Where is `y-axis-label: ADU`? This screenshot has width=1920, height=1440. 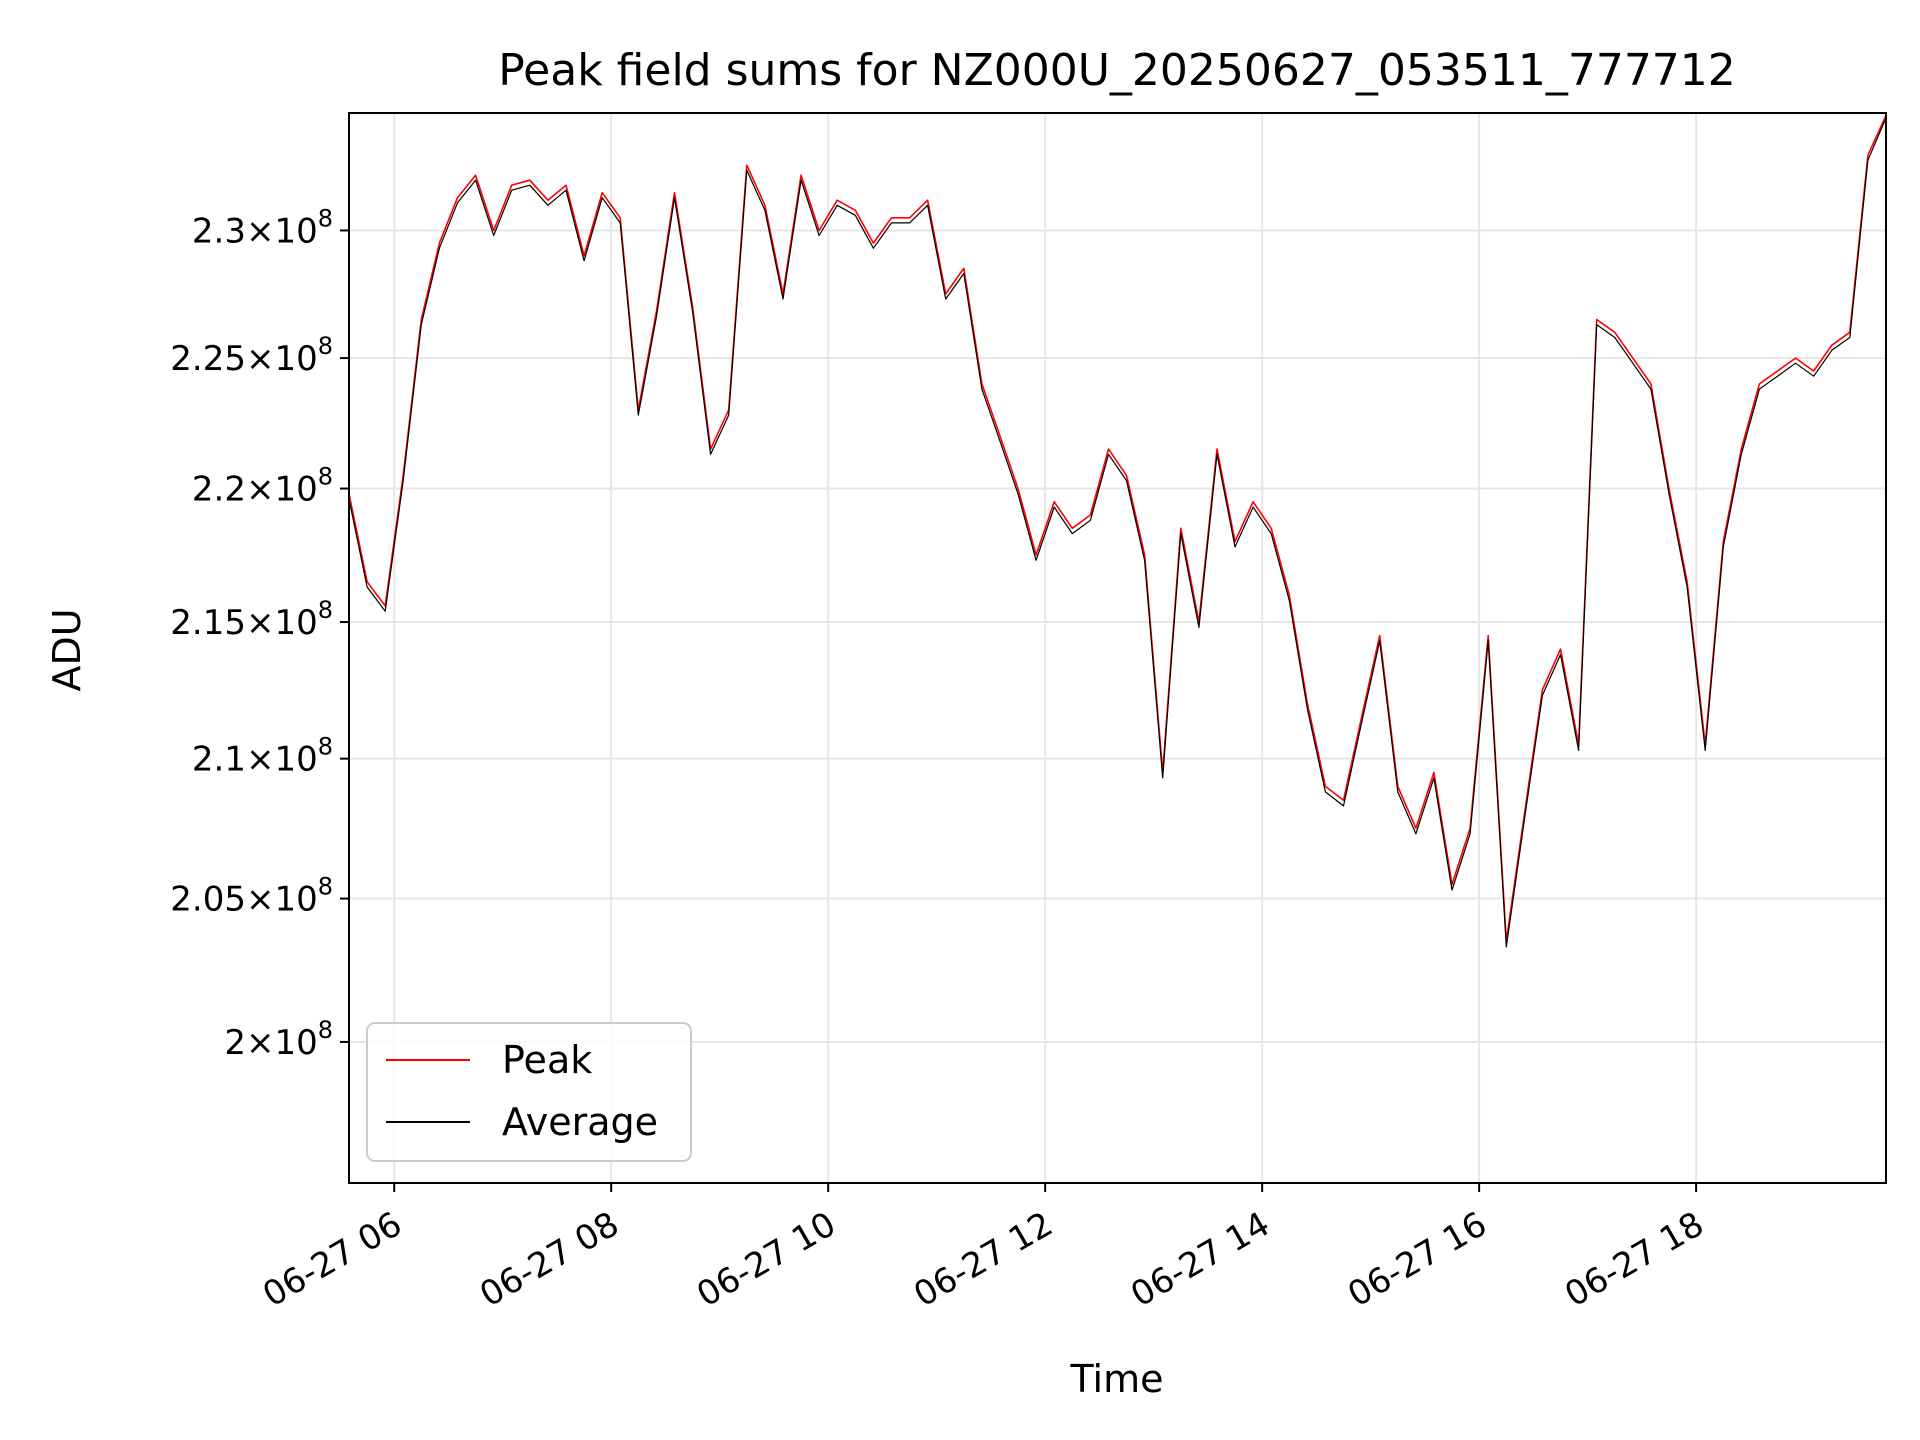
y-axis-label: ADU is located at coordinates (67, 649).